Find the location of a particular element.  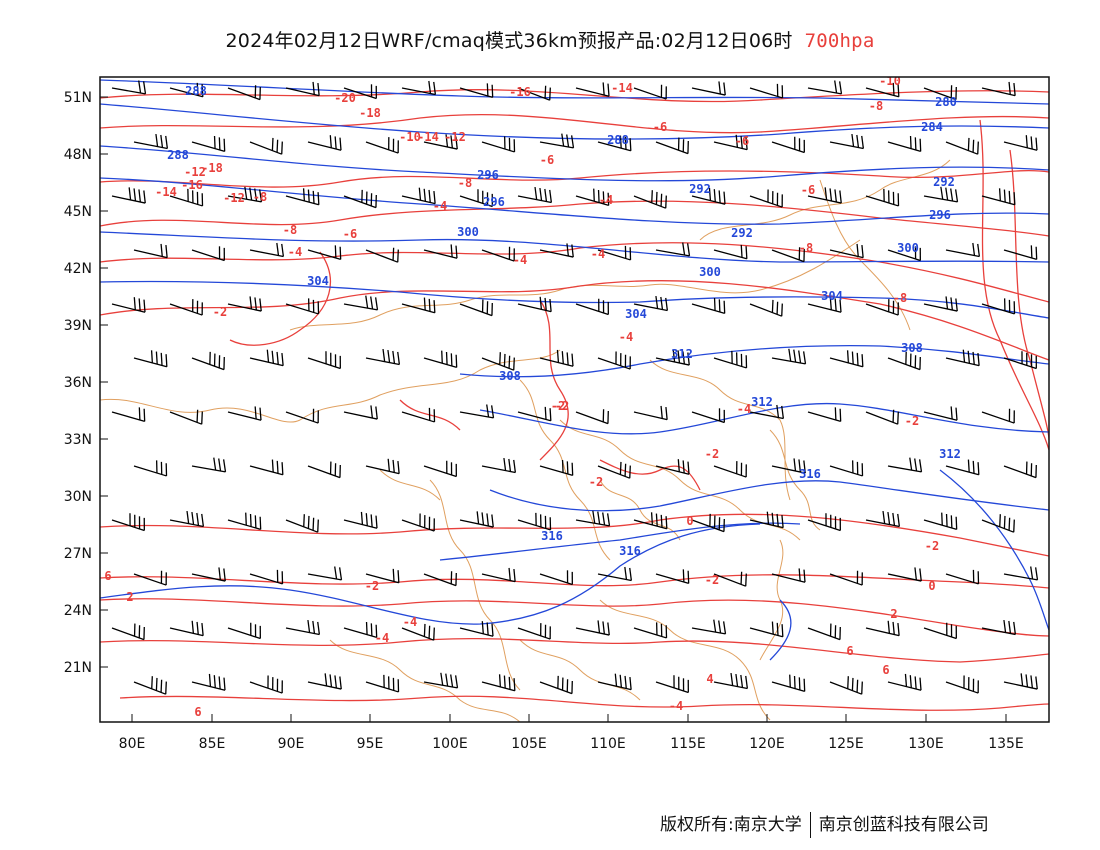

x-tick-label: 100E is located at coordinates (450, 744).